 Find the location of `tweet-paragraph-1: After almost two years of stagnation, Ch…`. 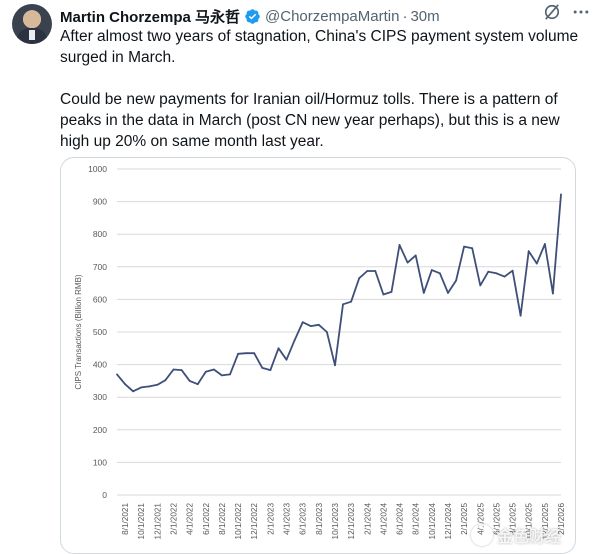

tweet-paragraph-1: After almost two years of stagnation, Ch… is located at coordinates (319, 47).